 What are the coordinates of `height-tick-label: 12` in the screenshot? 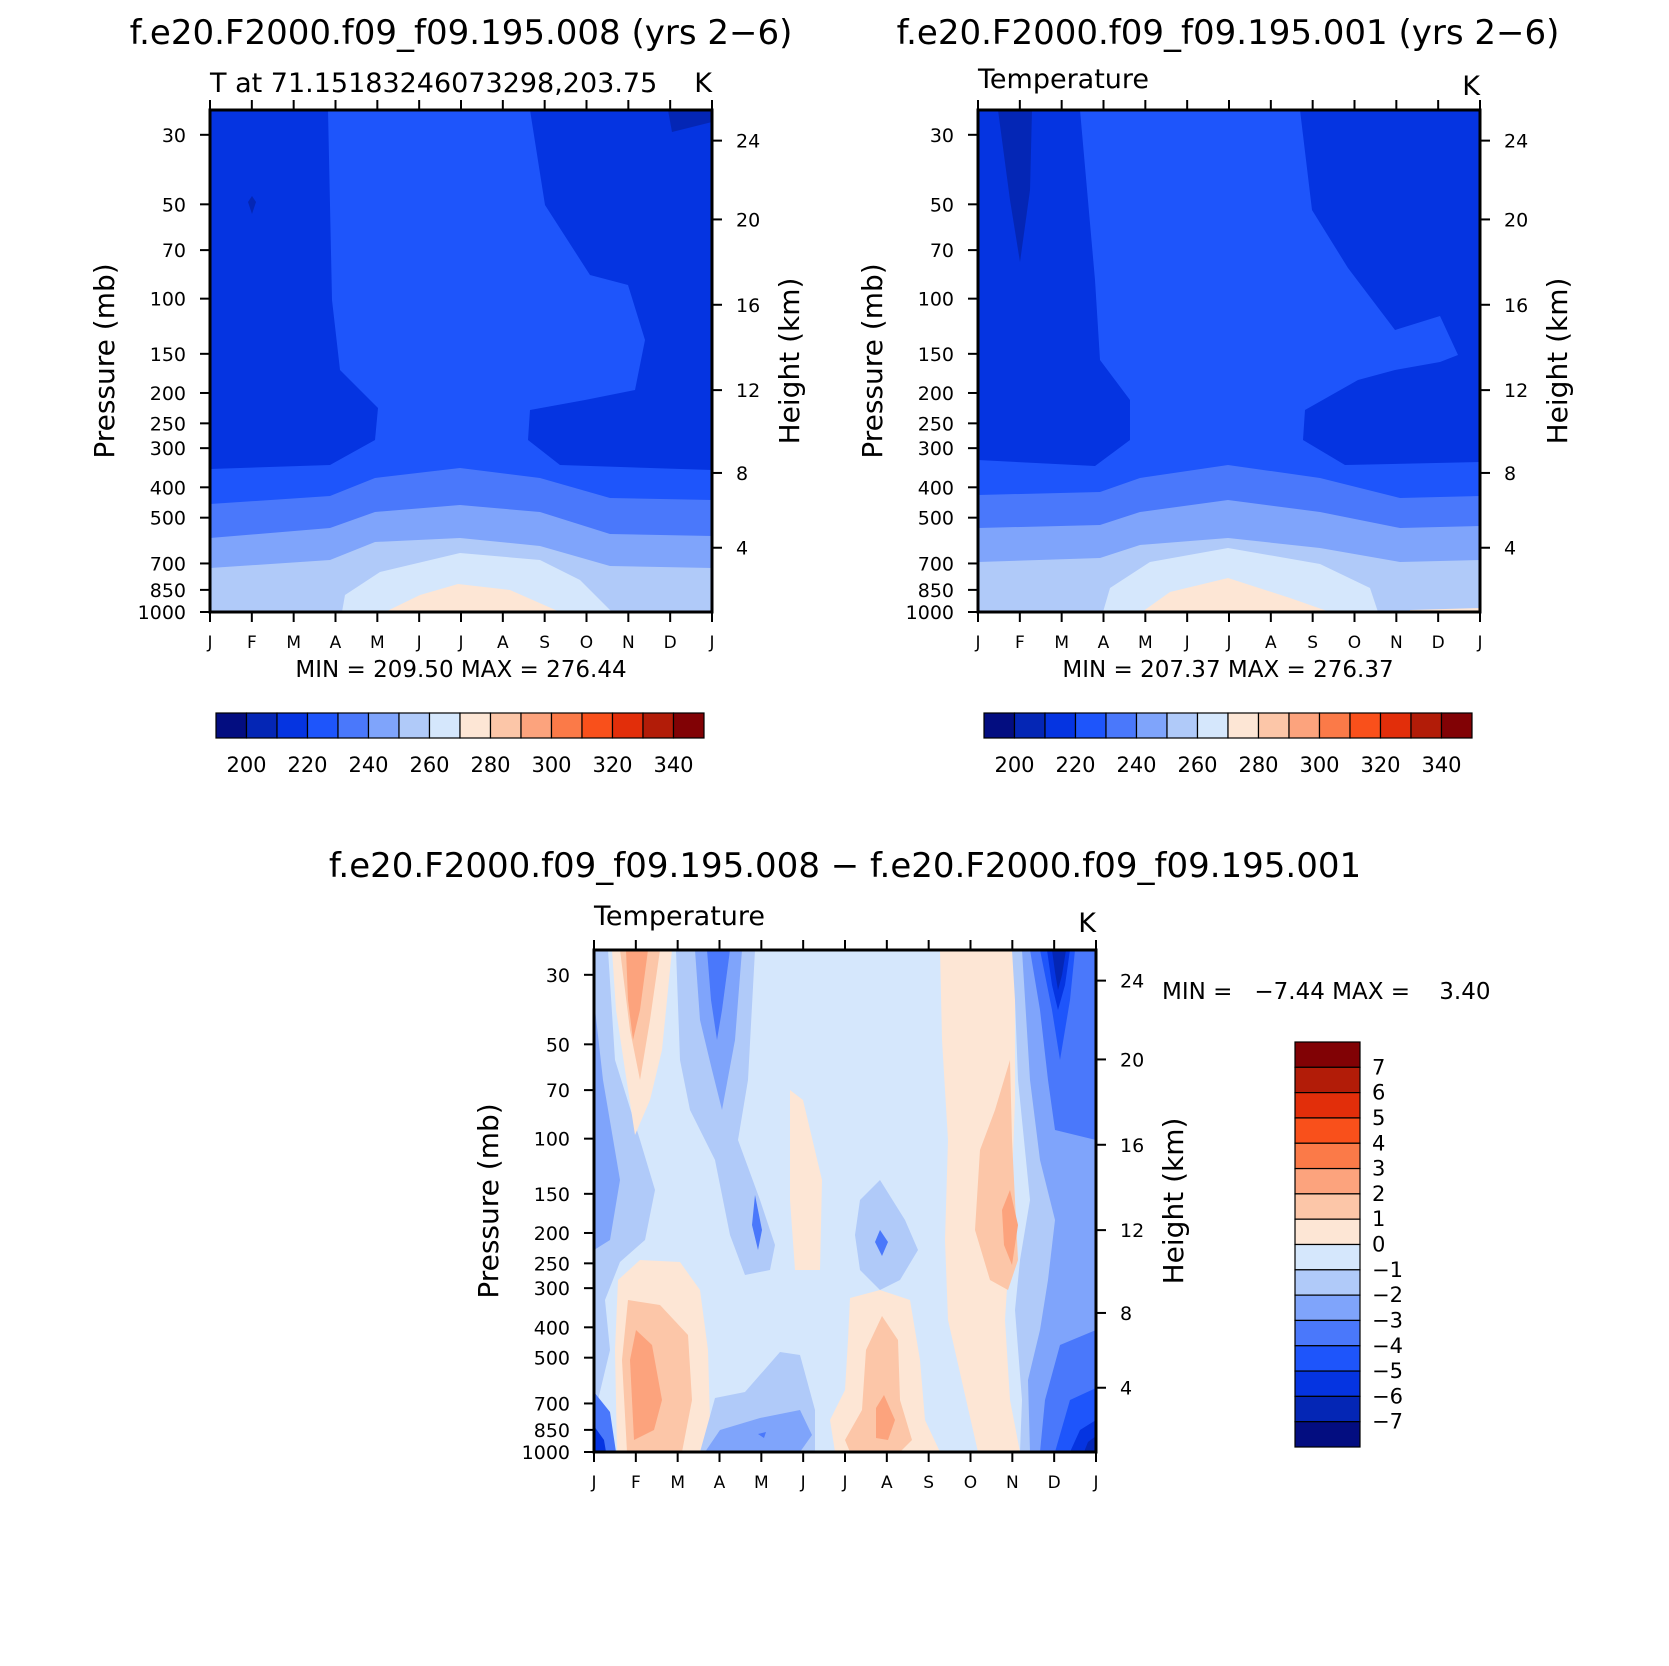 It's located at (1132, 1231).